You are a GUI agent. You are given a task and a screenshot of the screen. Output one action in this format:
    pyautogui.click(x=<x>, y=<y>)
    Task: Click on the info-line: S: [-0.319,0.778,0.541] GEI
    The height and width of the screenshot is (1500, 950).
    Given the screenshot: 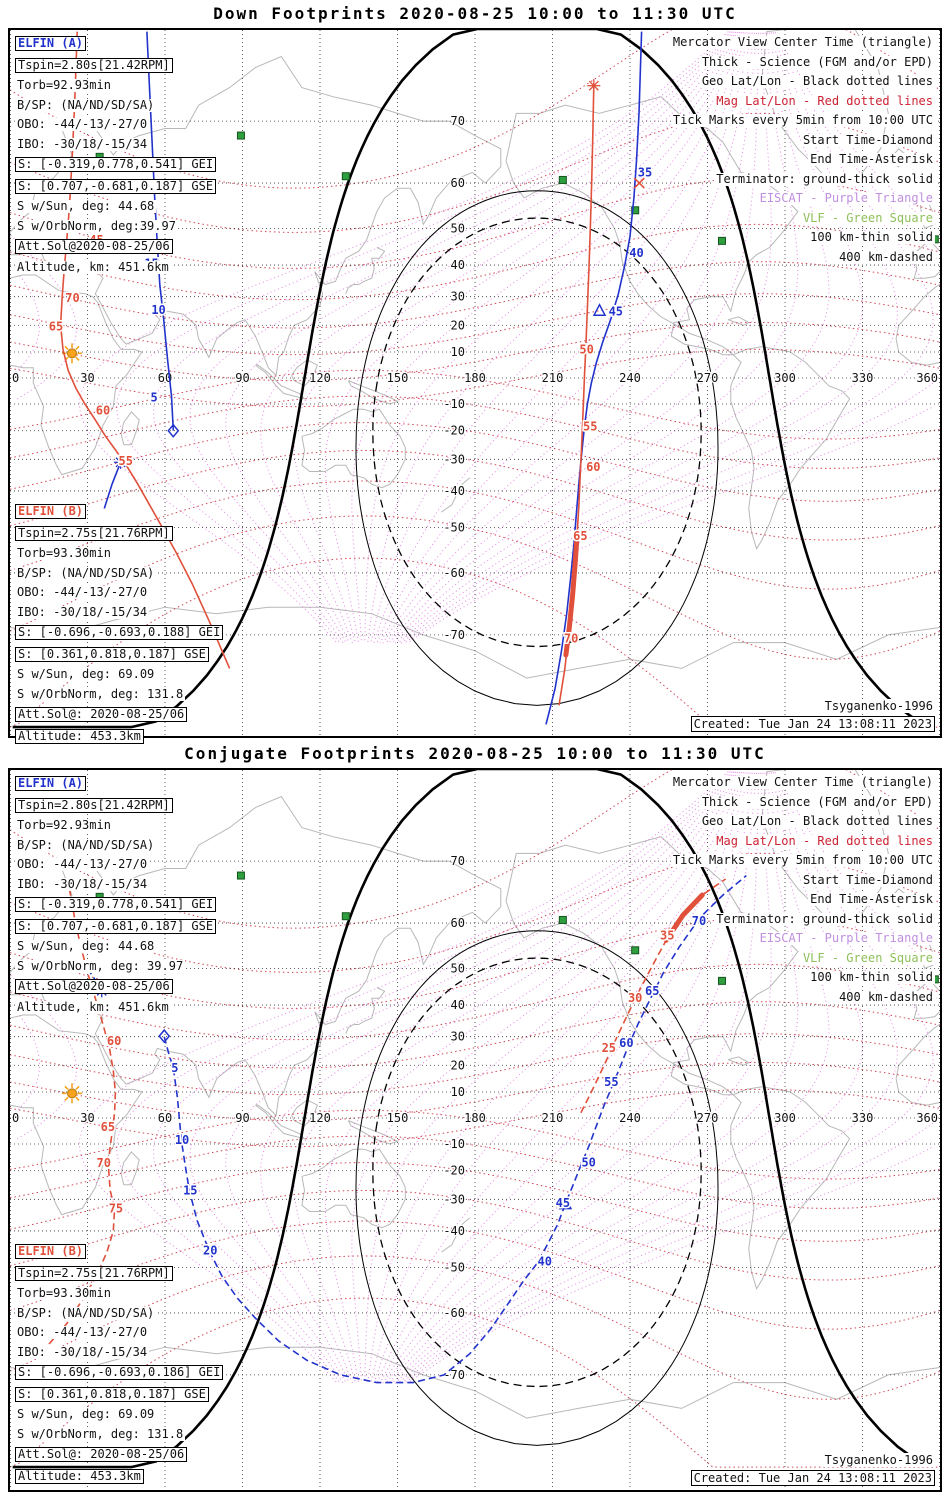 What is the action you would take?
    pyautogui.click(x=116, y=904)
    